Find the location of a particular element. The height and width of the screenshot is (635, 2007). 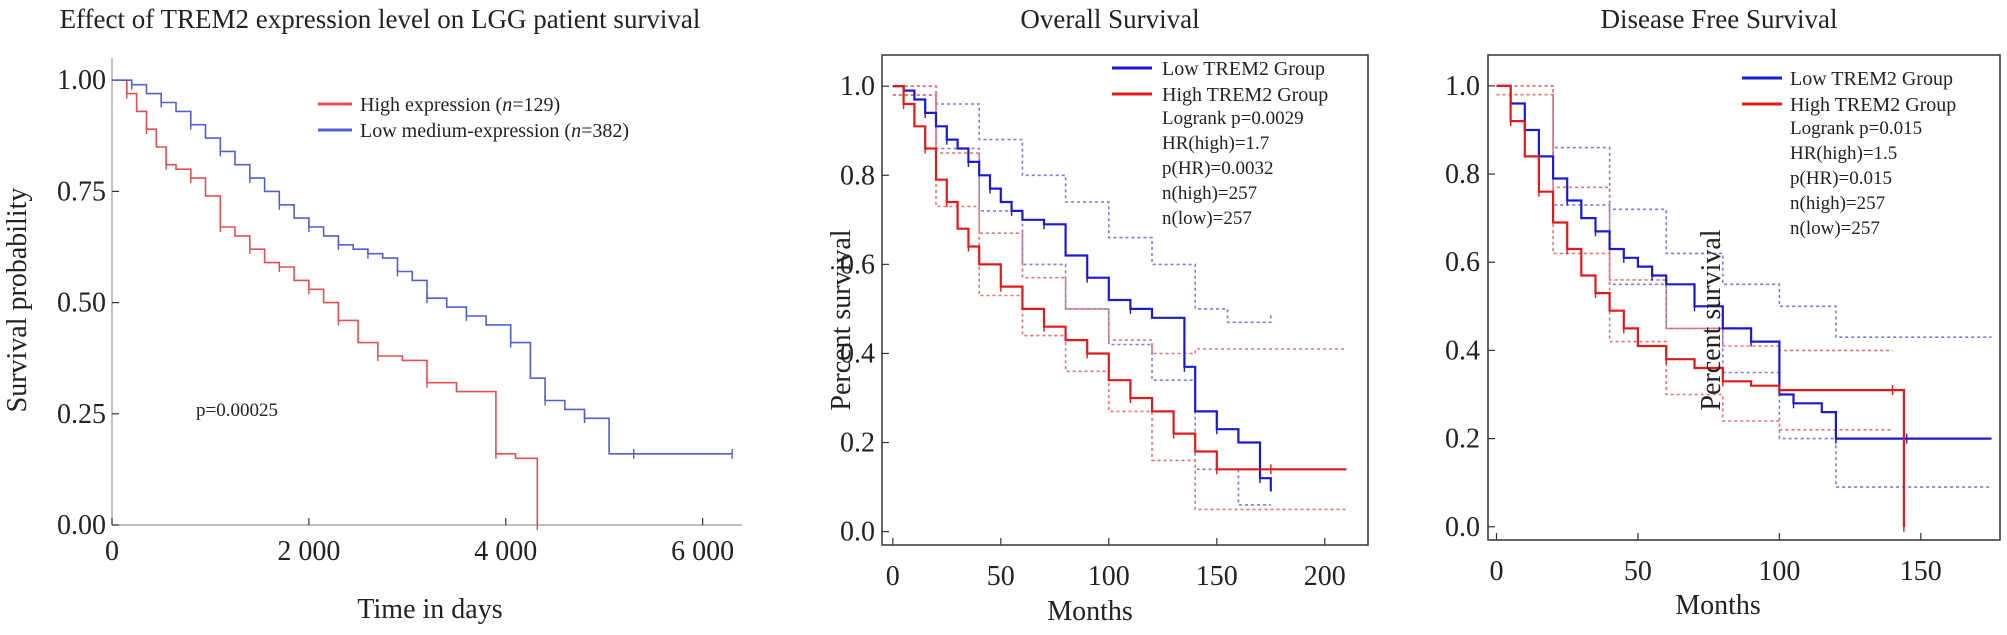

stat-hr: HR(high)=1.7 is located at coordinates (1215, 143).